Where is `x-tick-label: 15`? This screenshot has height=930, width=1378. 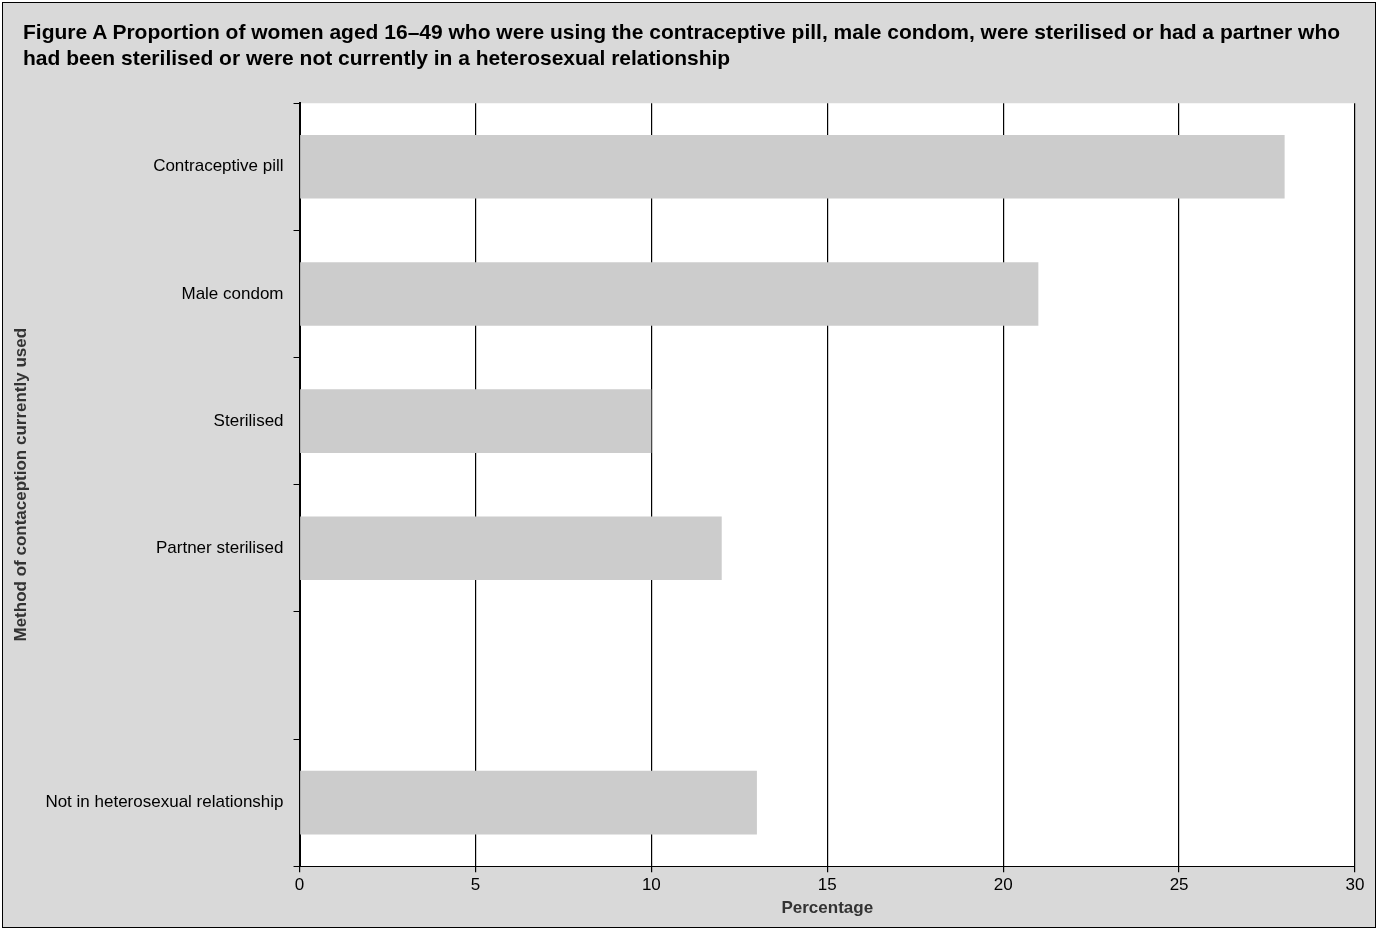
x-tick-label: 15 is located at coordinates (827, 885).